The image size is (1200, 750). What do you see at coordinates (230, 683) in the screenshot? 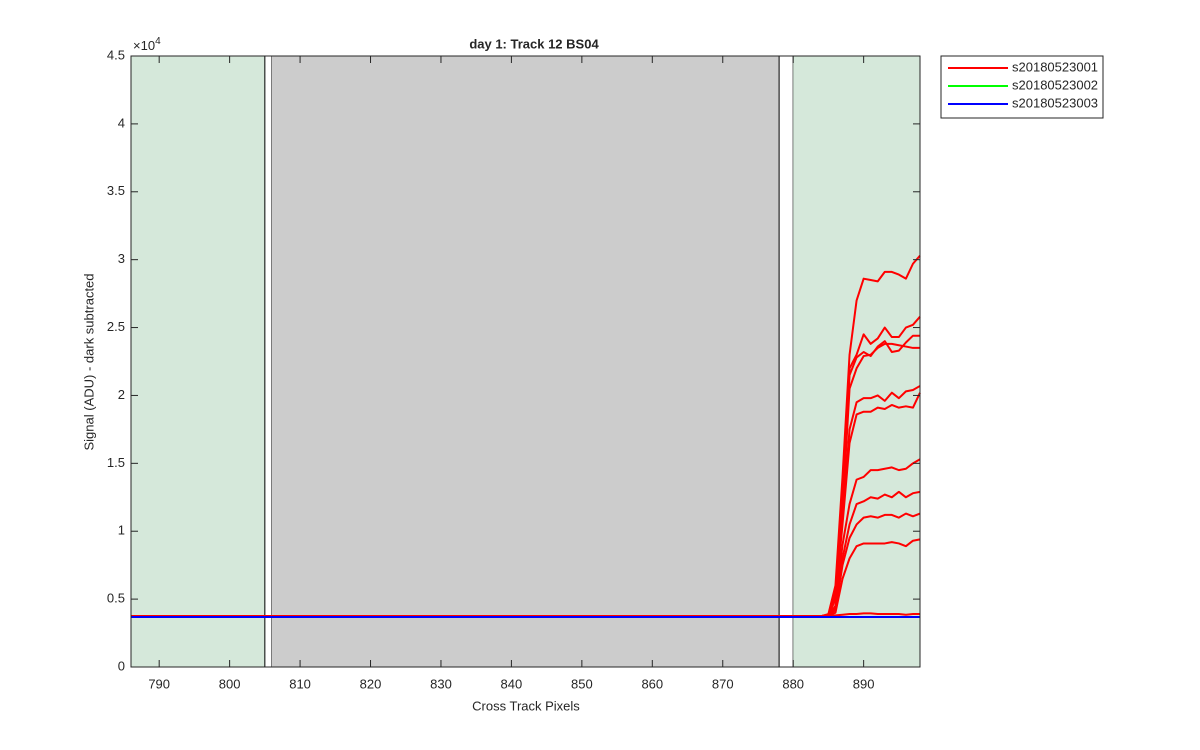
I see `x-tick-label: 800` at bounding box center [230, 683].